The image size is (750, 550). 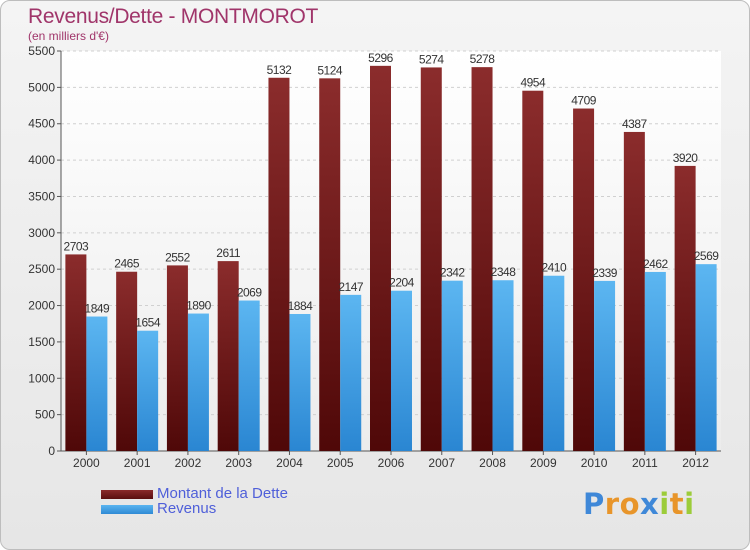 What do you see at coordinates (584, 101) in the screenshot?
I see `data-label-dette: 4709` at bounding box center [584, 101].